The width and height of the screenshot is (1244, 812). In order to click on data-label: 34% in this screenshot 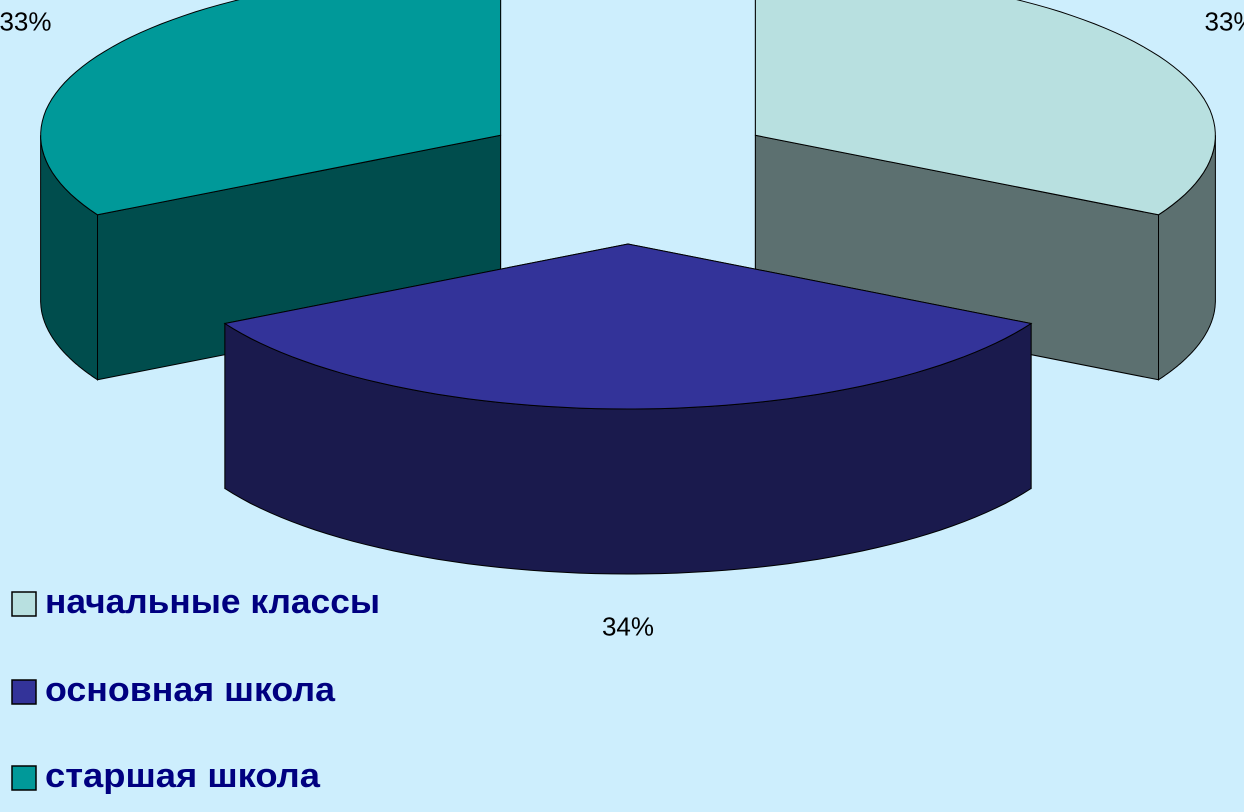, I will do `click(628, 626)`.